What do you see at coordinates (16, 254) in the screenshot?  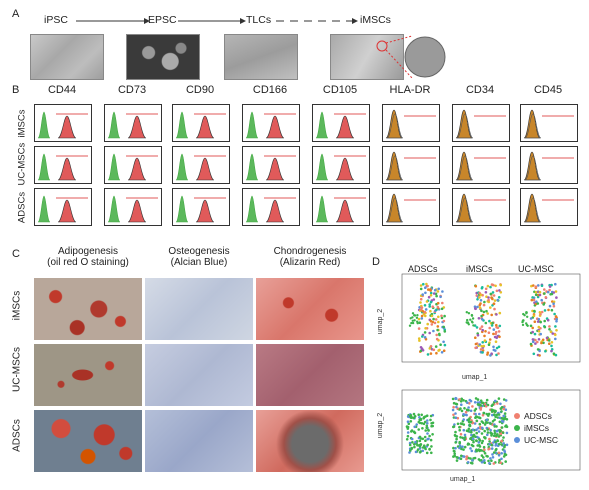 I see `panel-c-label: C` at bounding box center [16, 254].